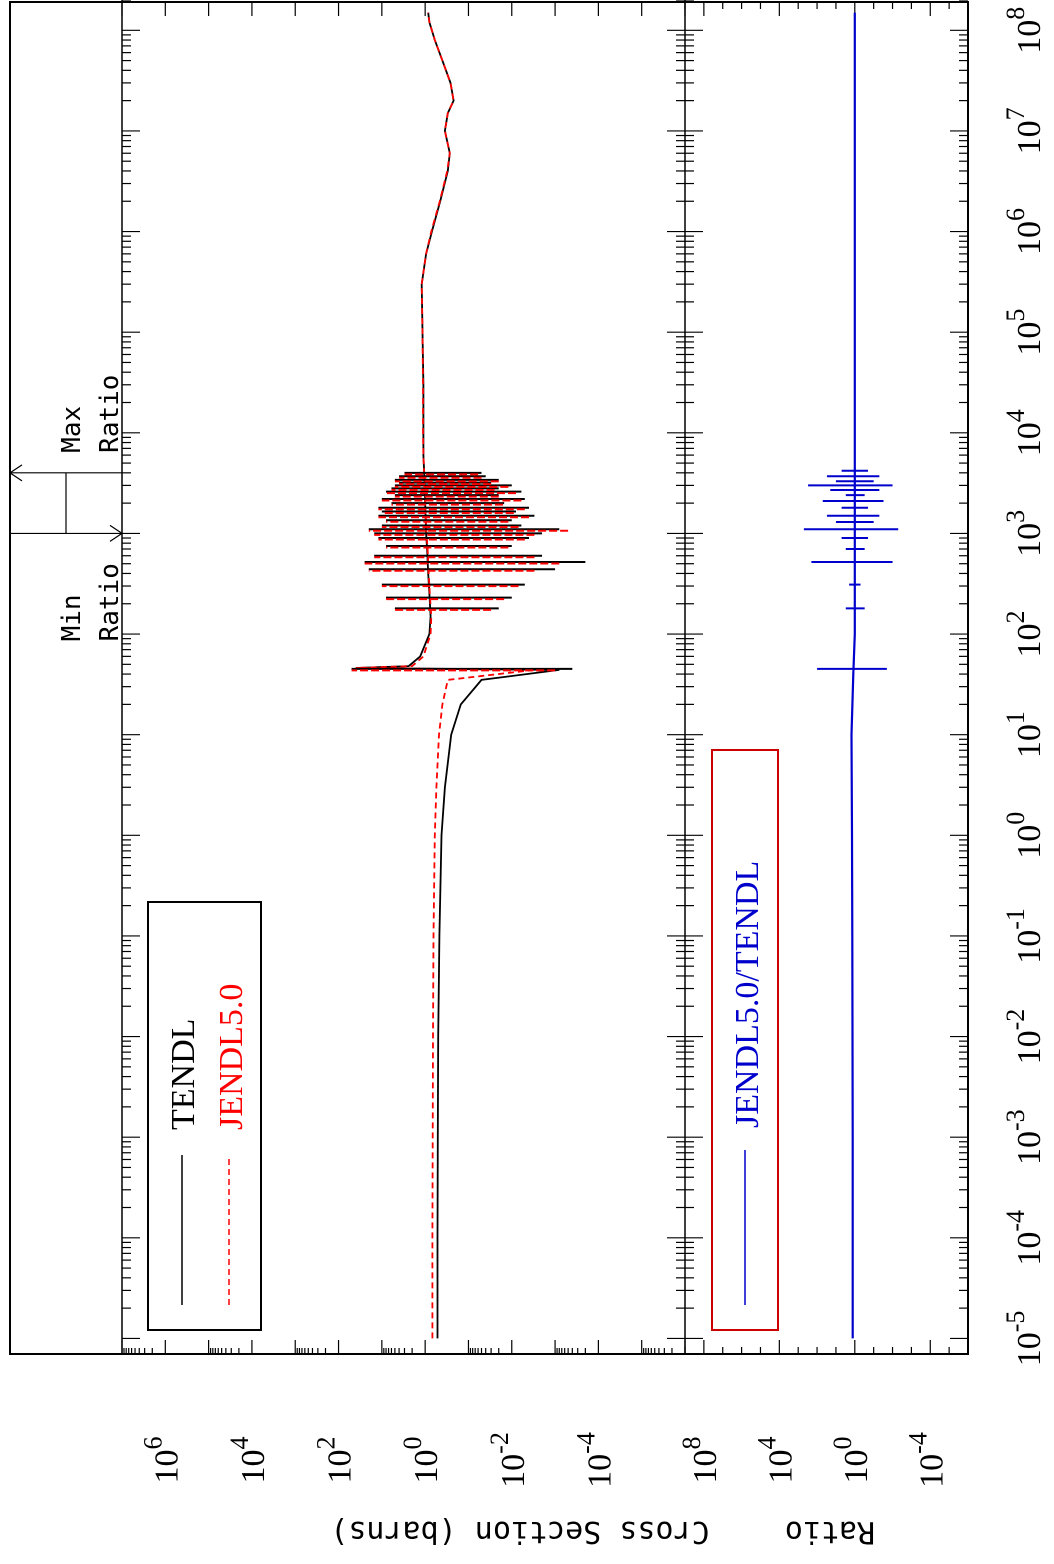  I want to click on x-tick-exponent: 2, so click(1015, 617).